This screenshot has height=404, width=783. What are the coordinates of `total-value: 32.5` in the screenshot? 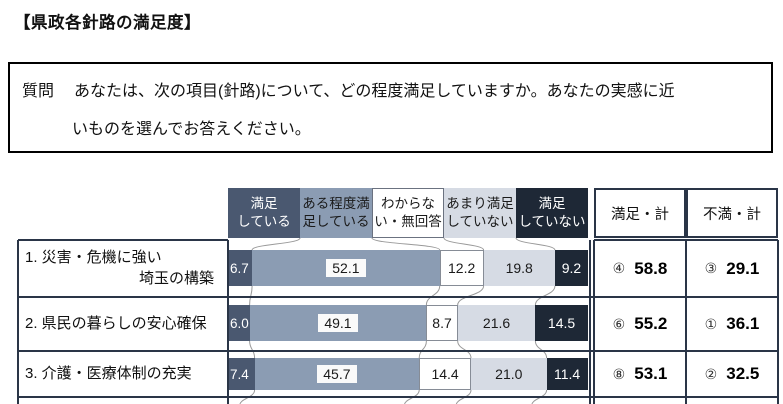 It's located at (743, 373).